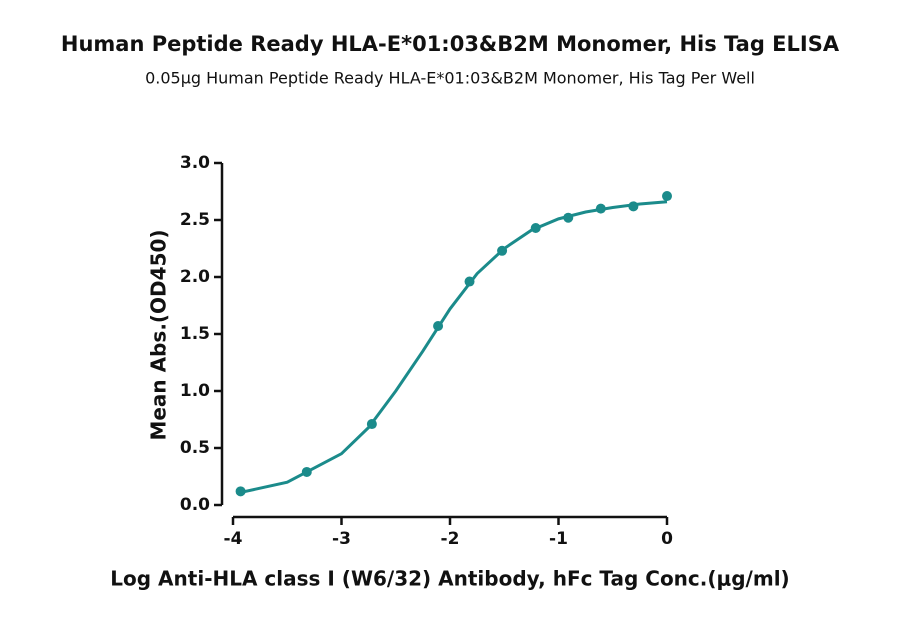 This screenshot has width=900, height=617. I want to click on y-tick-label: 0.5, so click(195, 448).